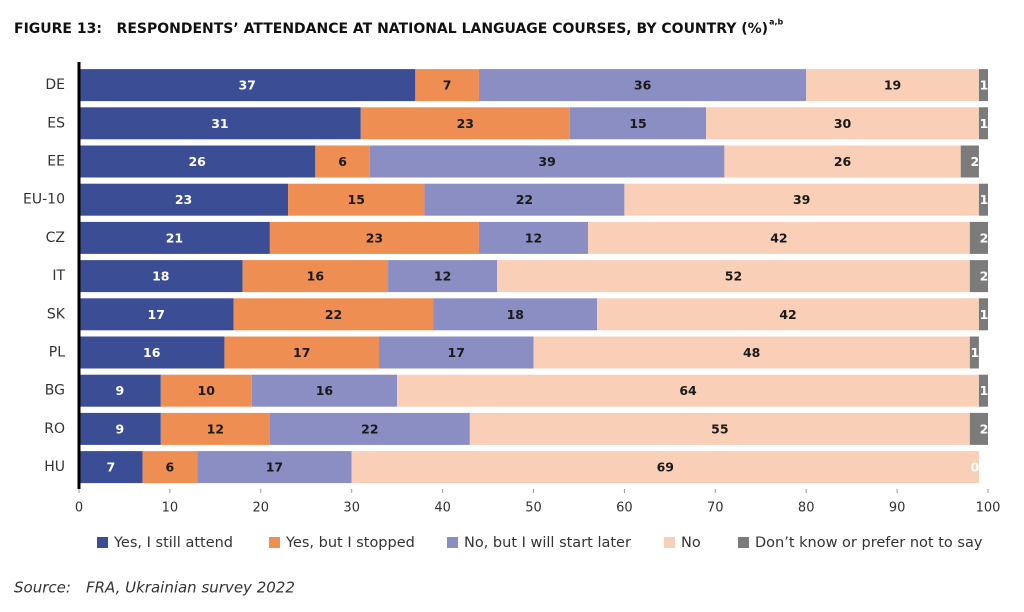 Image resolution: width=1024 pixels, height=612 pixels. I want to click on x-tick-label: 50, so click(533, 508).